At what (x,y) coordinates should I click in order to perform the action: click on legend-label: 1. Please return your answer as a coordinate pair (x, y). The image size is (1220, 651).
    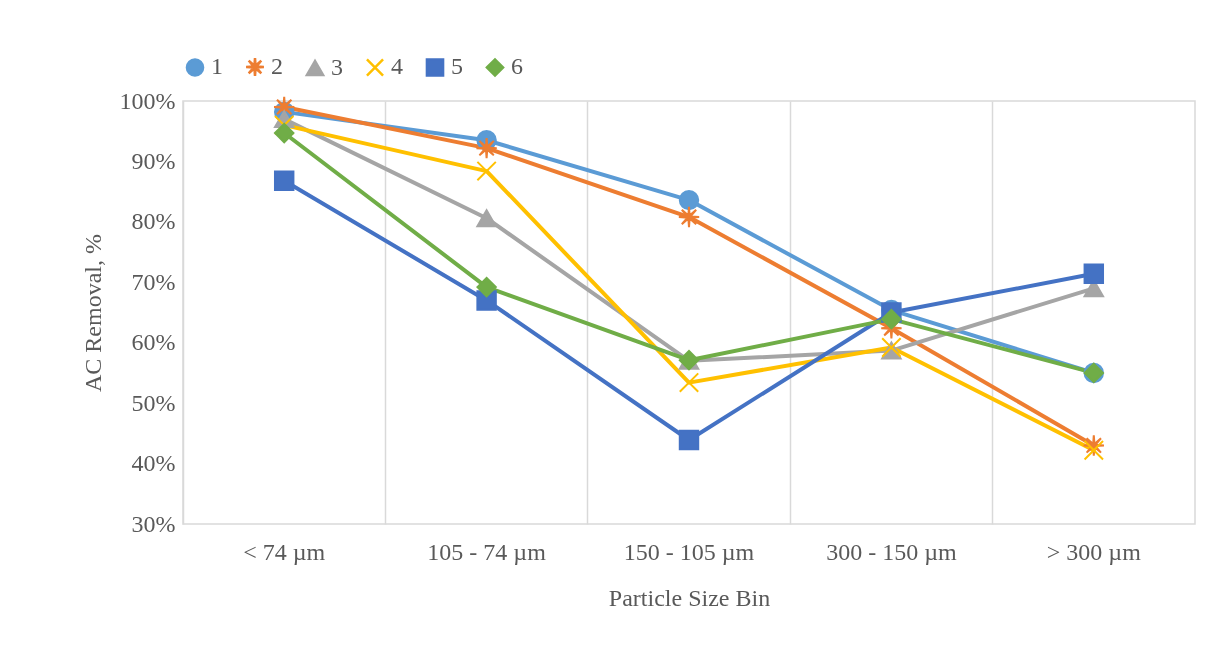
    Looking at the image, I should click on (217, 66).